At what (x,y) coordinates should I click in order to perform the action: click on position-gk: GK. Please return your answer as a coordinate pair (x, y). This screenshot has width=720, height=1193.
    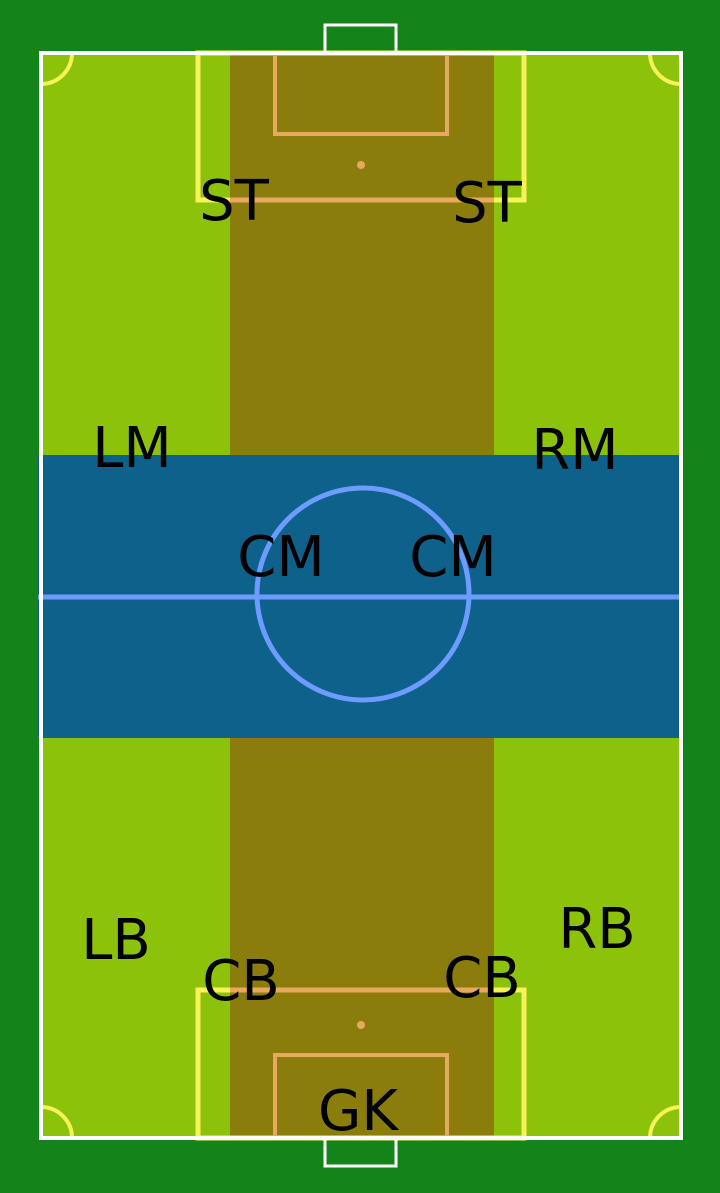
    Looking at the image, I should click on (358, 1111).